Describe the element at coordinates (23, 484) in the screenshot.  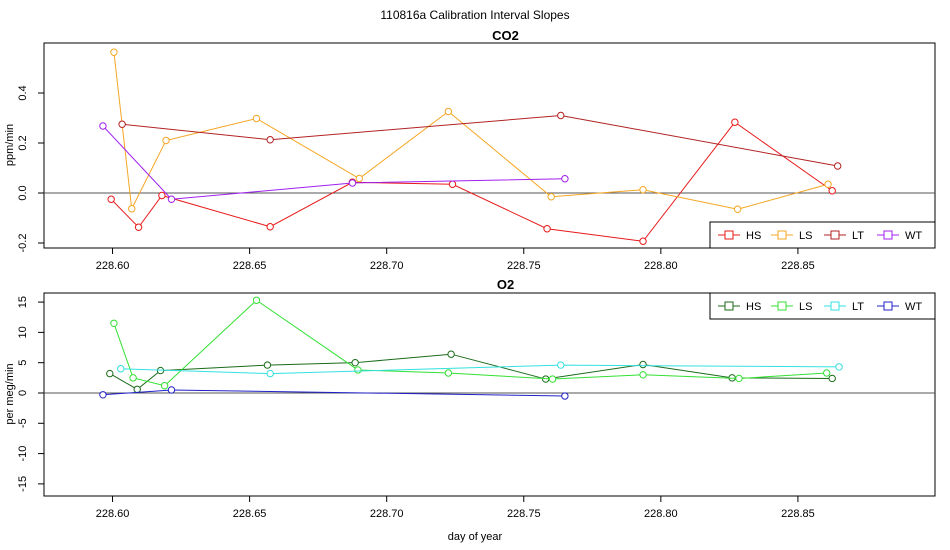
I see `y-tick-label: -15` at that location.